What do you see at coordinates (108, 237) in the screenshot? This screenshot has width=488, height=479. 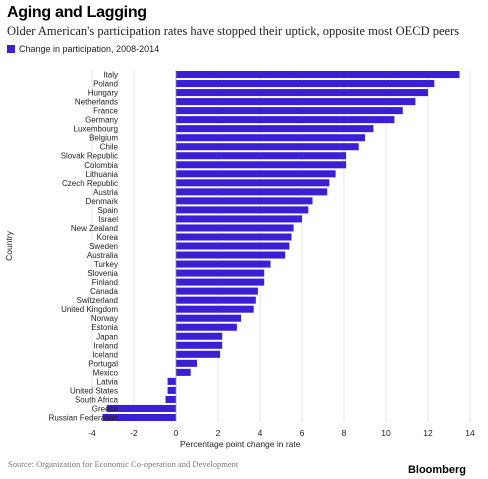 I see `category-label: Korea` at bounding box center [108, 237].